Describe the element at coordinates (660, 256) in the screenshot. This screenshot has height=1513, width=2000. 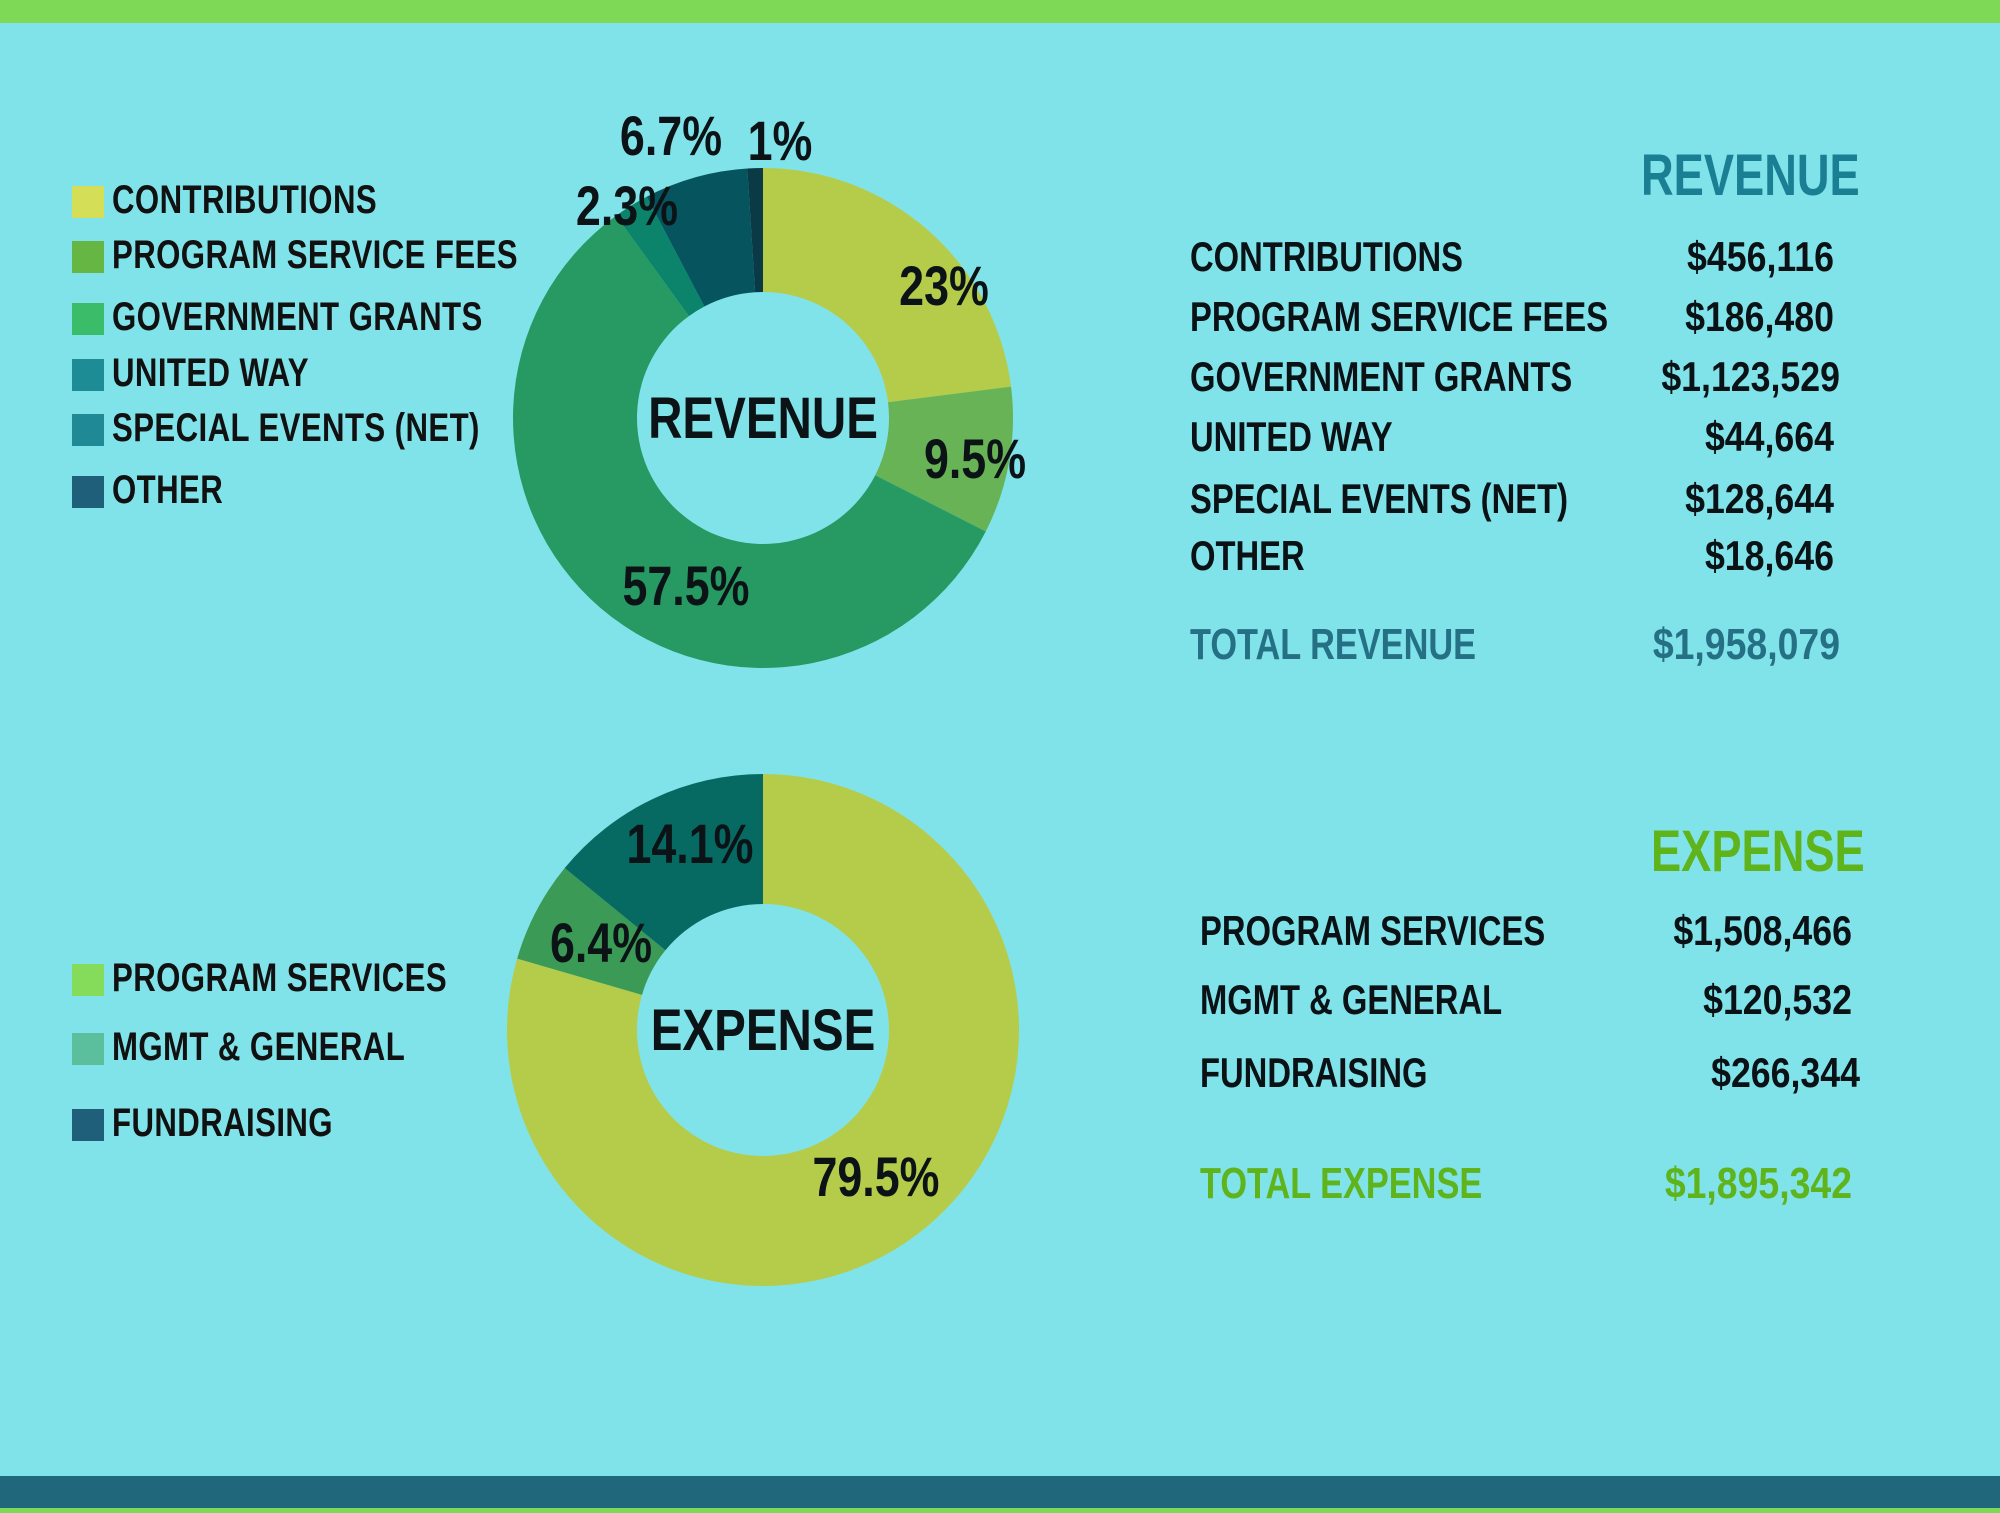
I see `donut-slice-united-way` at that location.